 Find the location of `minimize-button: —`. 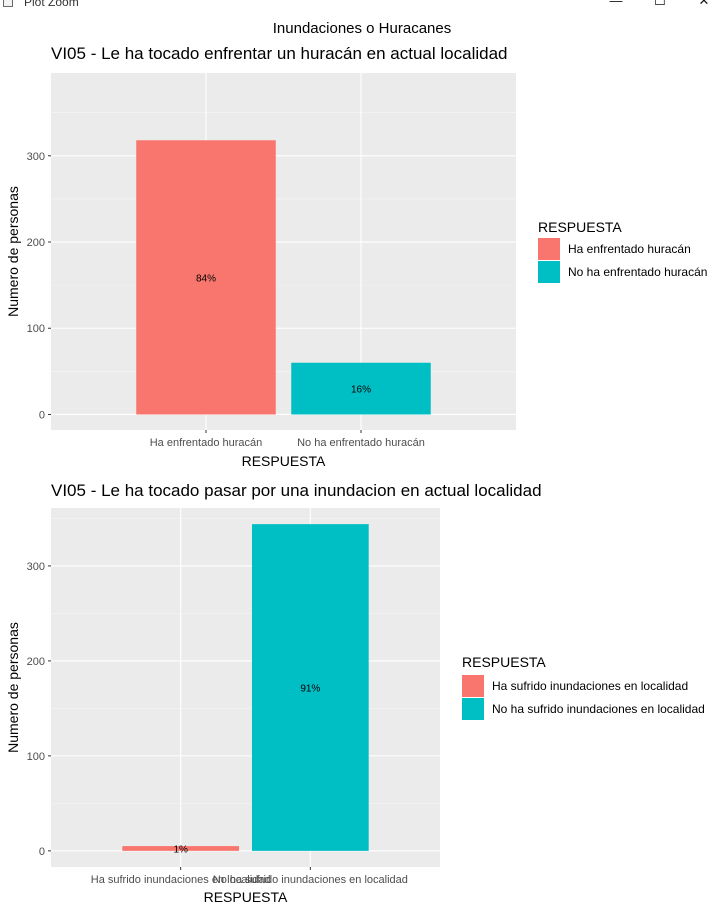

minimize-button: — is located at coordinates (616, 4).